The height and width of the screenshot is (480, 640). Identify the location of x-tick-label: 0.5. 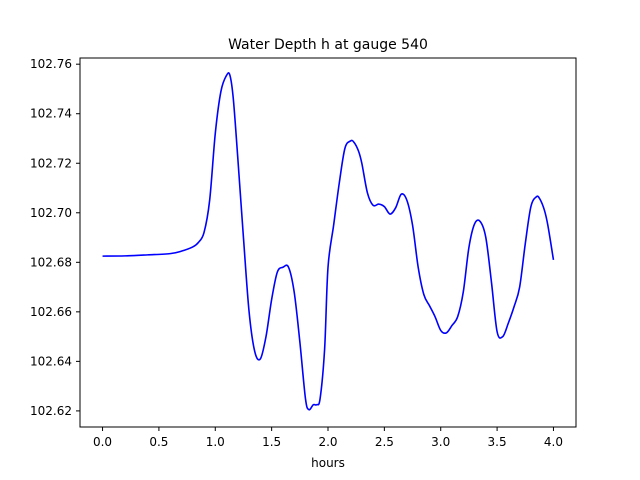
(158, 442).